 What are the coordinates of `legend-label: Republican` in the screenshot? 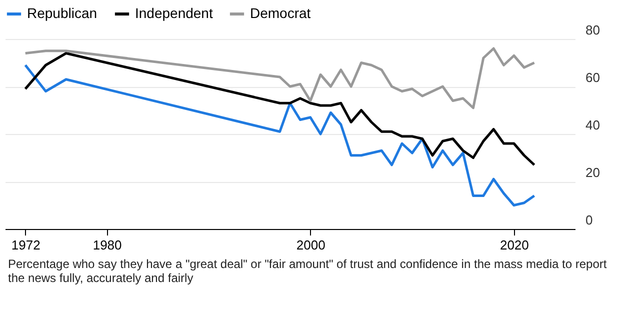 It's located at (62, 13).